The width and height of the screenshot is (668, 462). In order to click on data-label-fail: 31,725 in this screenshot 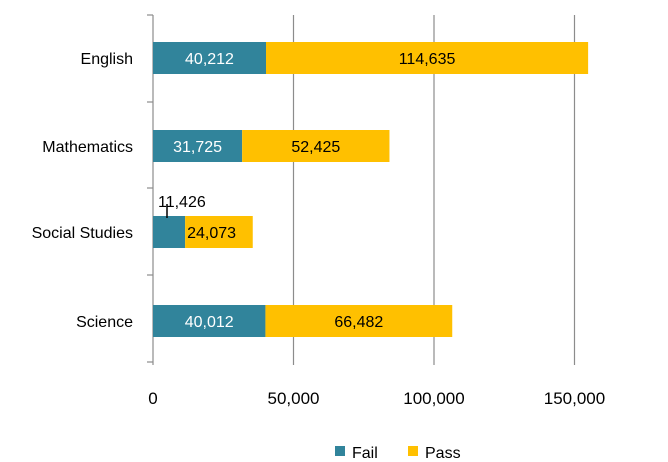, I will do `click(197, 147)`.